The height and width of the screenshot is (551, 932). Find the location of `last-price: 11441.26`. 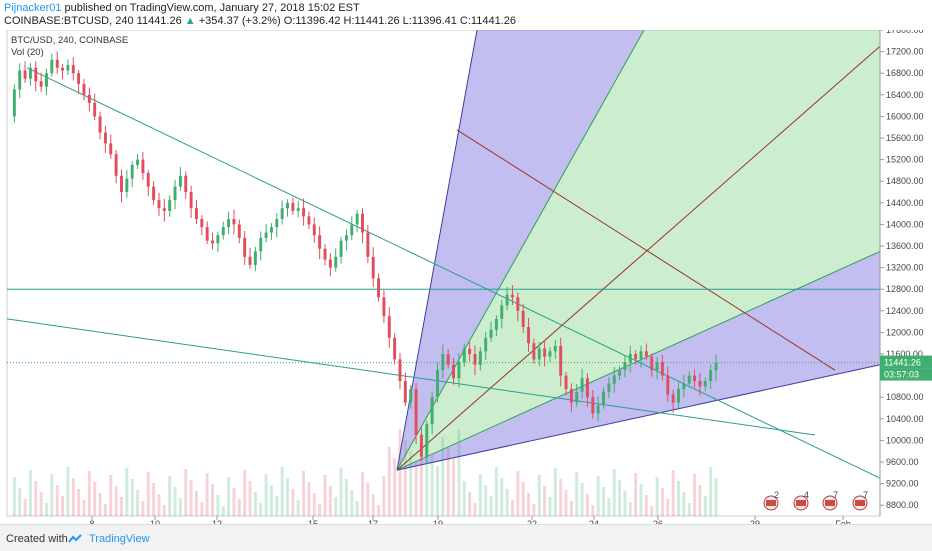

last-price: 11441.26 is located at coordinates (159, 21).